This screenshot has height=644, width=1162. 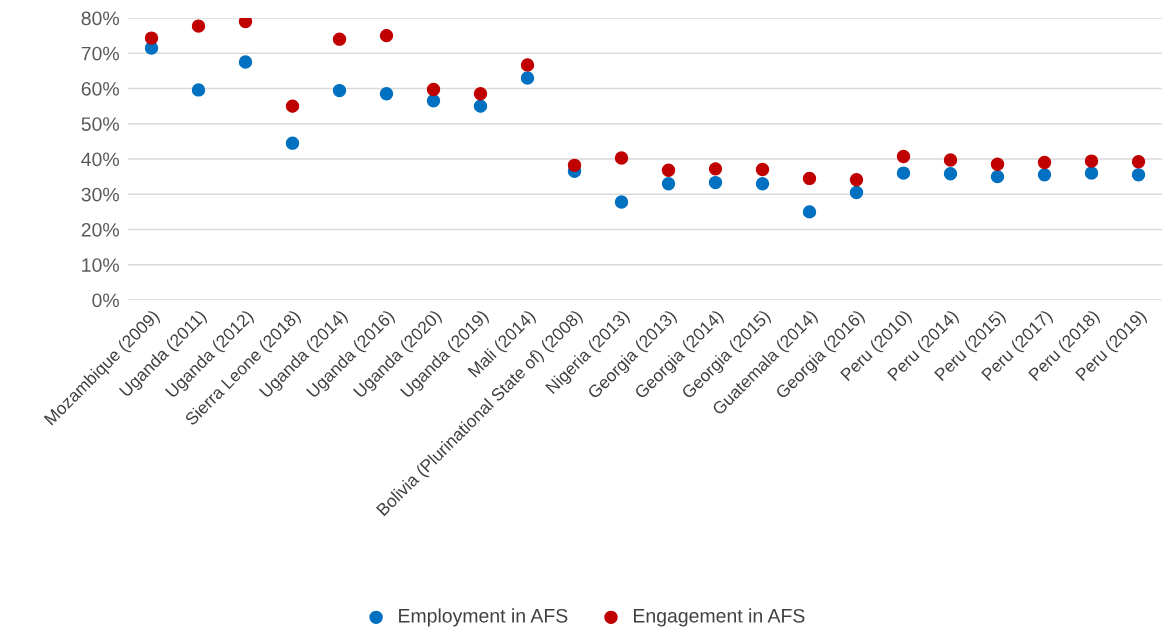 I want to click on y-tick-label: 80%, so click(x=100, y=18).